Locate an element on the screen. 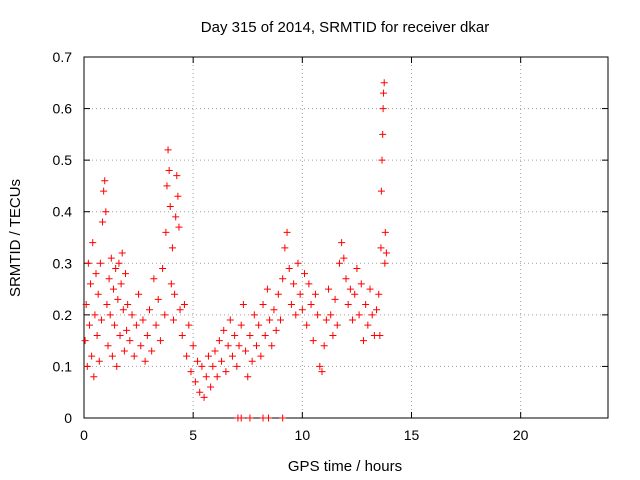 Image resolution: width=640 pixels, height=480 pixels. x-tick-label: 20 is located at coordinates (521, 435).